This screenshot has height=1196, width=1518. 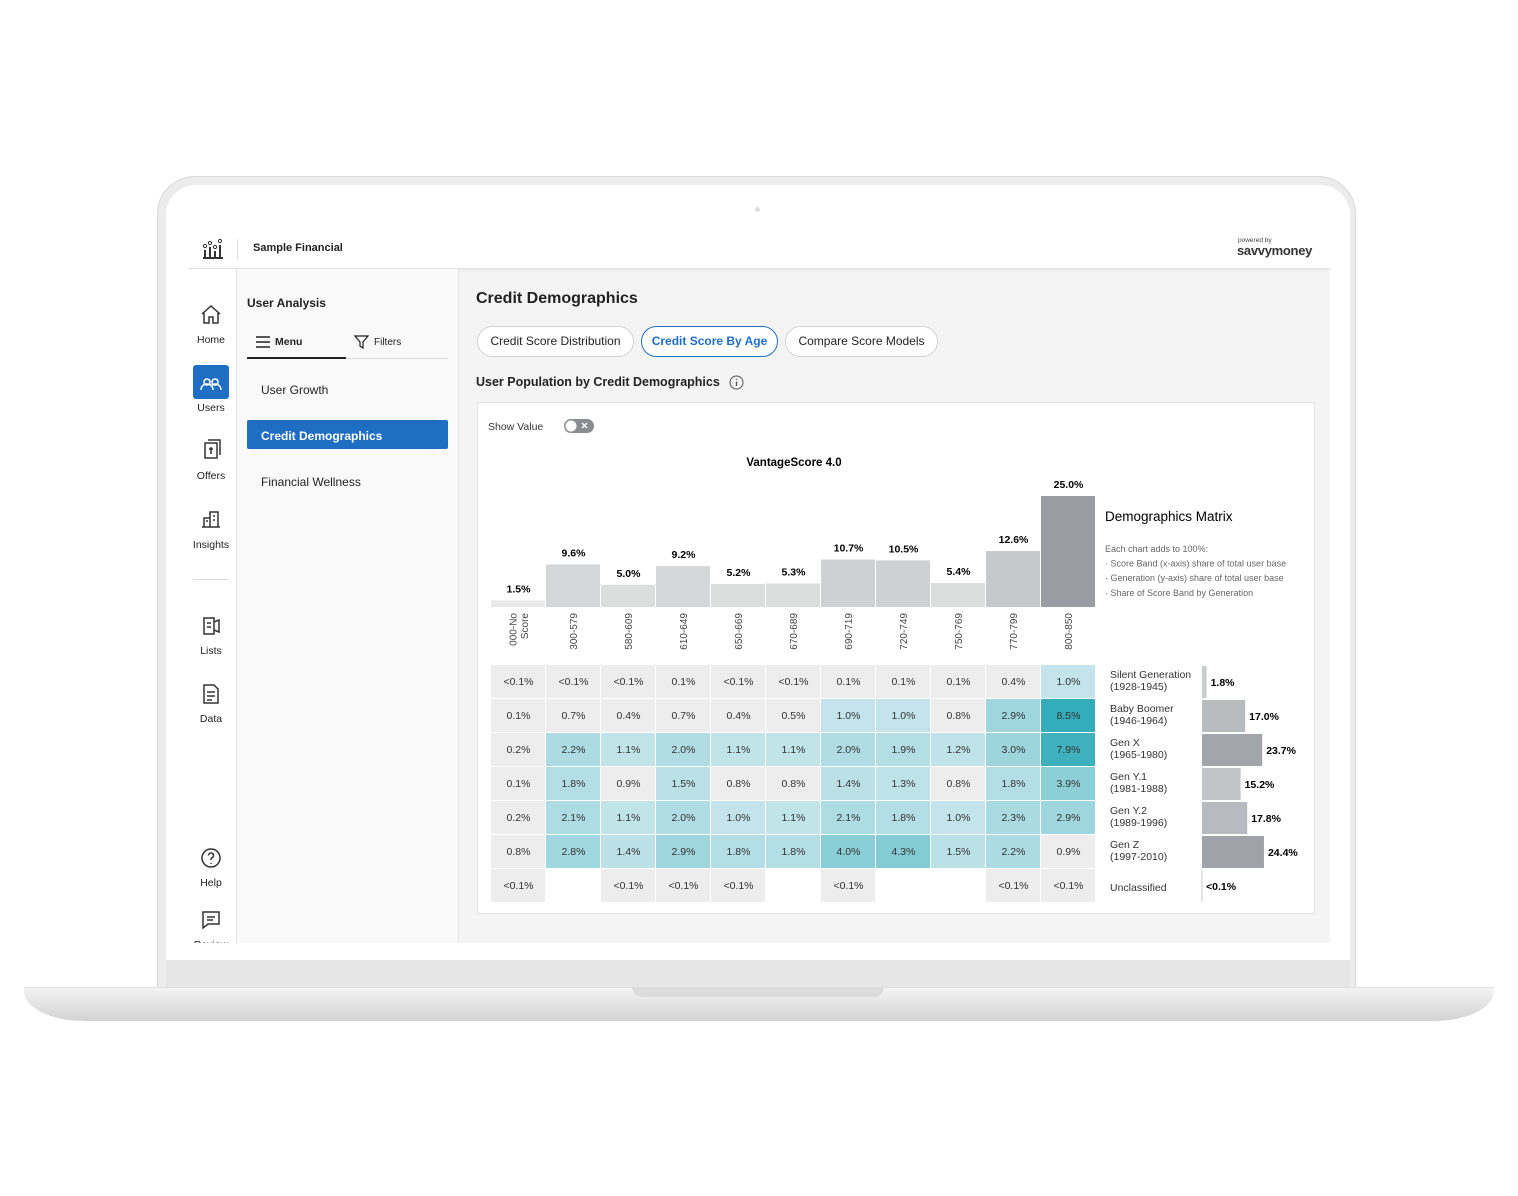 What do you see at coordinates (211, 476) in the screenshot?
I see `nav-label: Offers` at bounding box center [211, 476].